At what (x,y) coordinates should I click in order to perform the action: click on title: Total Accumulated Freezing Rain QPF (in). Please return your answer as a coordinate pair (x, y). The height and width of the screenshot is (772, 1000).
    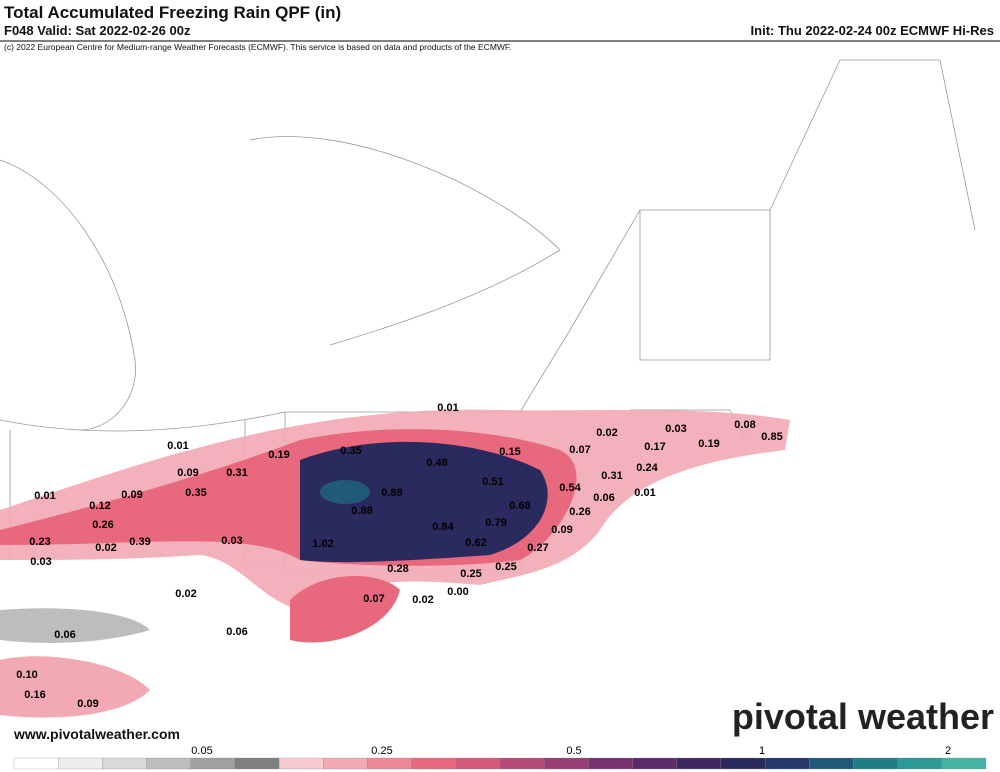
    Looking at the image, I should click on (173, 12).